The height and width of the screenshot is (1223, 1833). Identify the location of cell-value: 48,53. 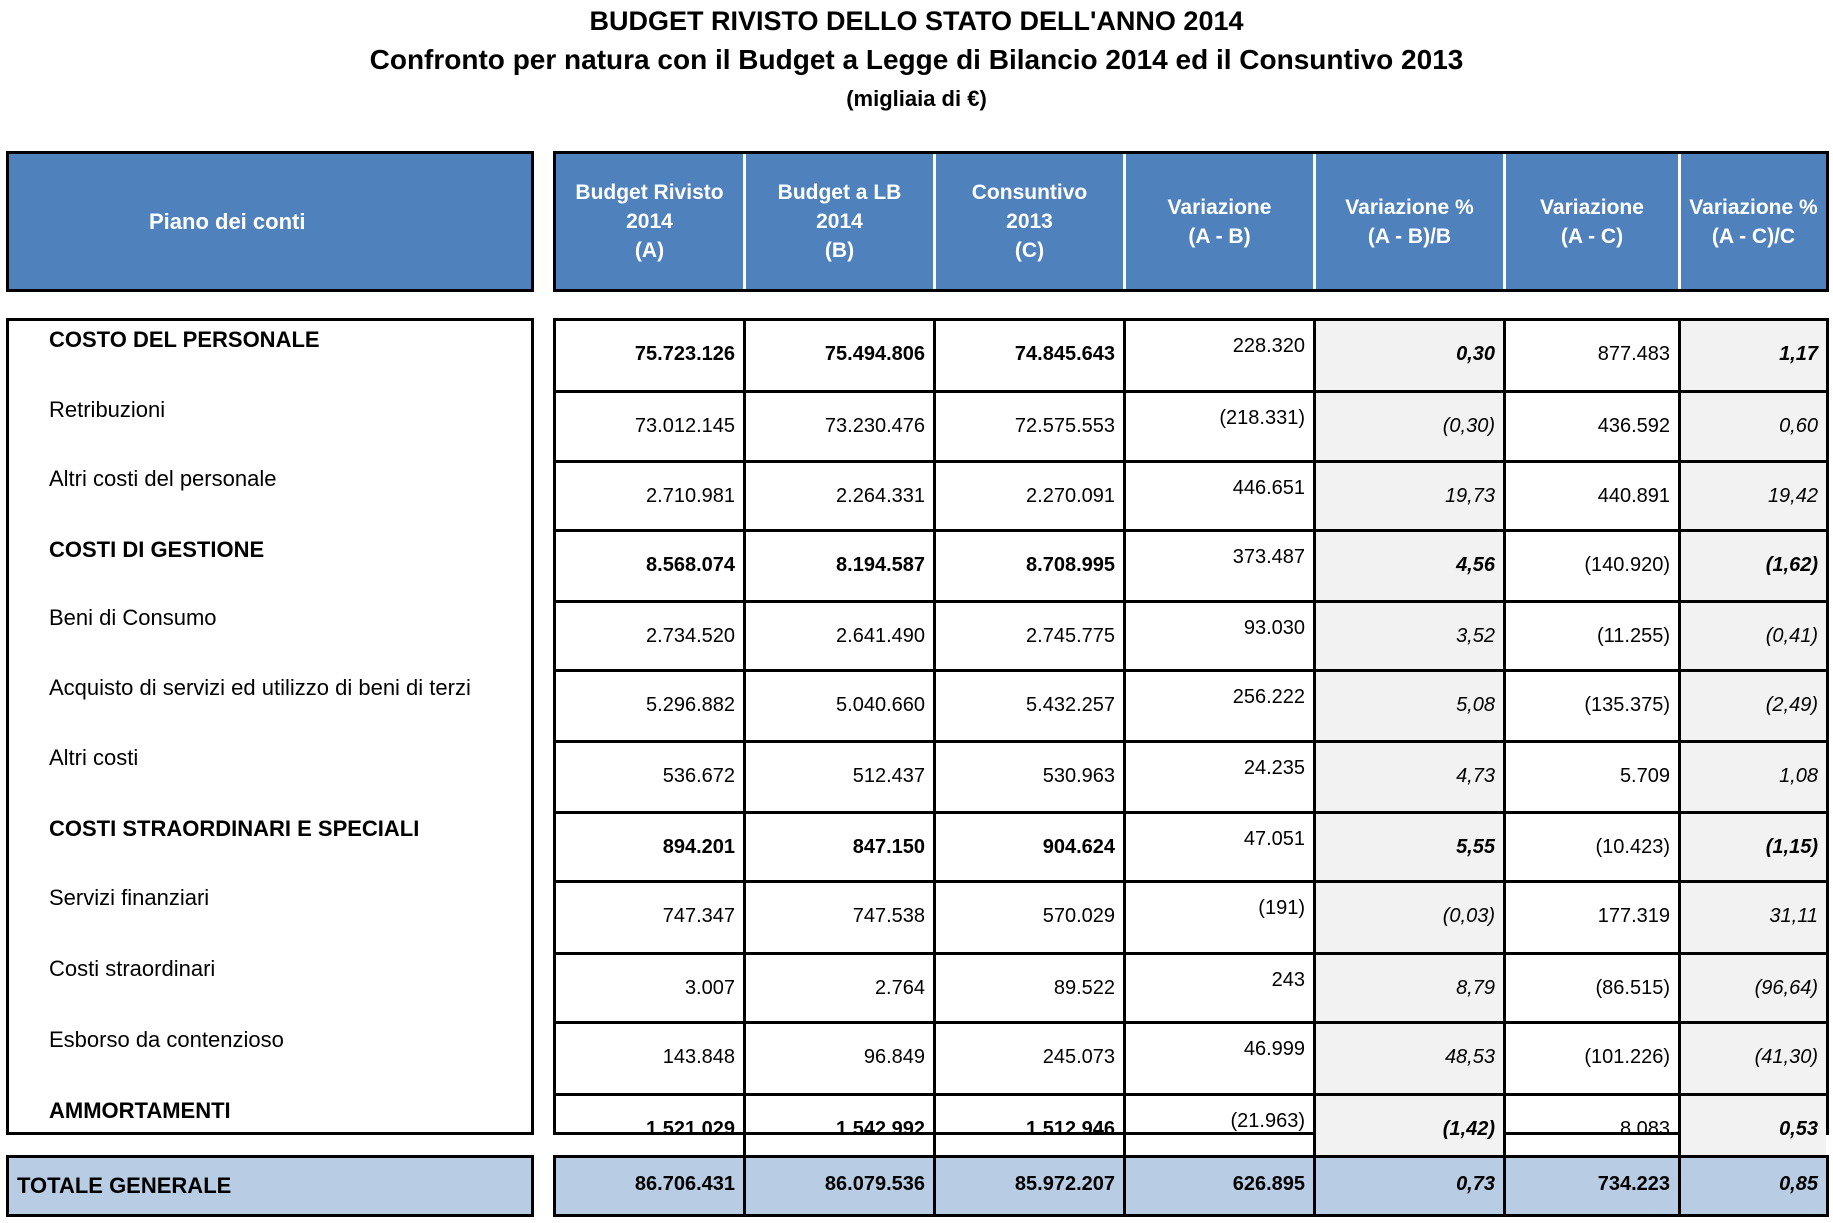
(1469, 1057).